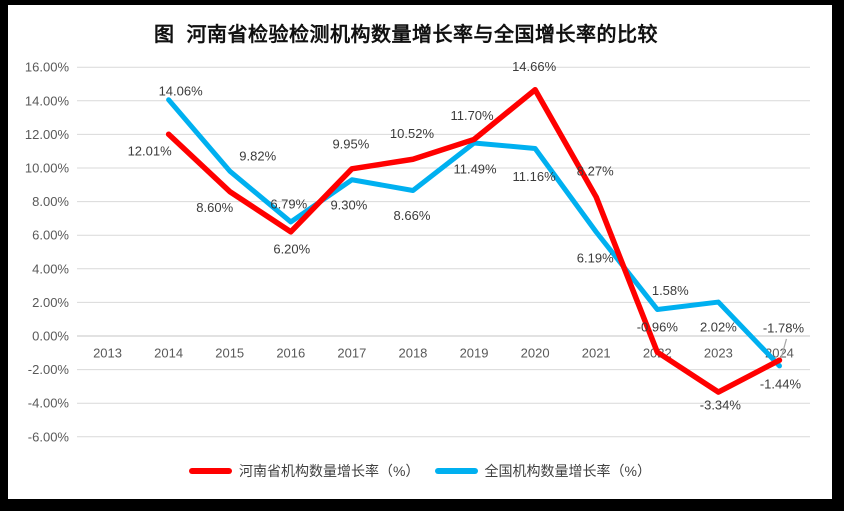  Describe the element at coordinates (50, 235) in the screenshot. I see `y-axis-tick-label: 6.00%` at that location.